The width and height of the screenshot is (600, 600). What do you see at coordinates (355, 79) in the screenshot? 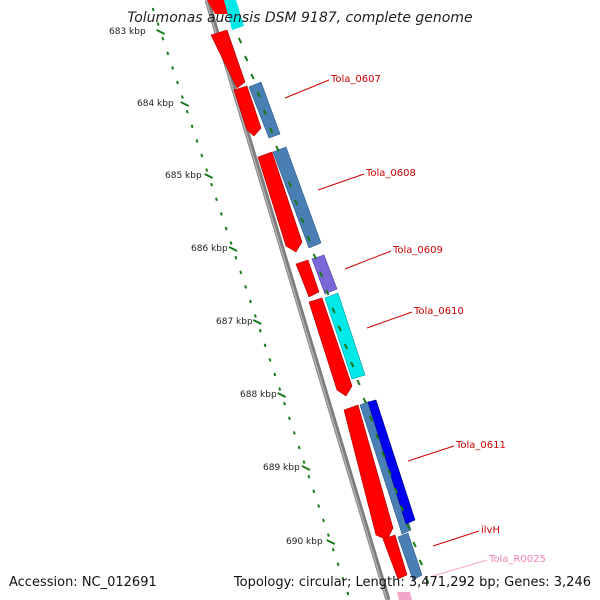
I see `gene-label: Tola_0607` at bounding box center [355, 79].